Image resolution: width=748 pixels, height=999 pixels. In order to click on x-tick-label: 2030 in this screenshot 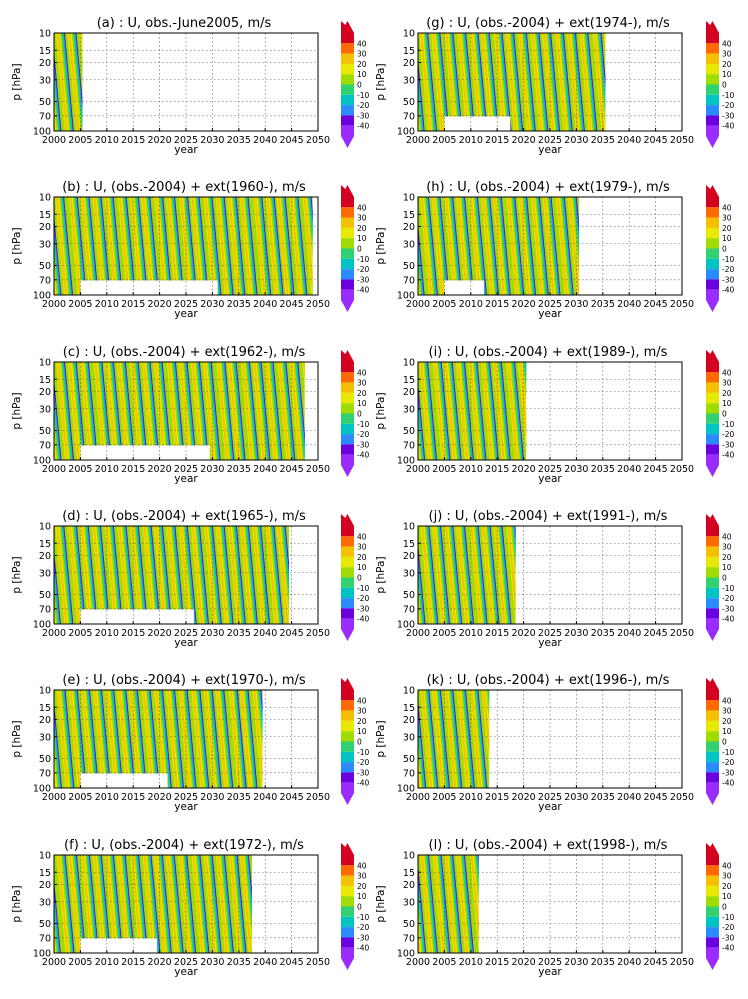, I will do `click(212, 797)`.